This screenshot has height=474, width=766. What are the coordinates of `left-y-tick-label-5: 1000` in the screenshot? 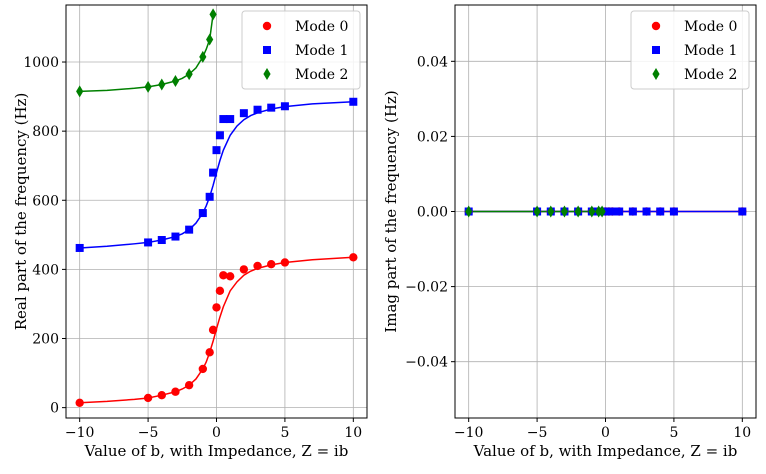 It's located at (41, 63).